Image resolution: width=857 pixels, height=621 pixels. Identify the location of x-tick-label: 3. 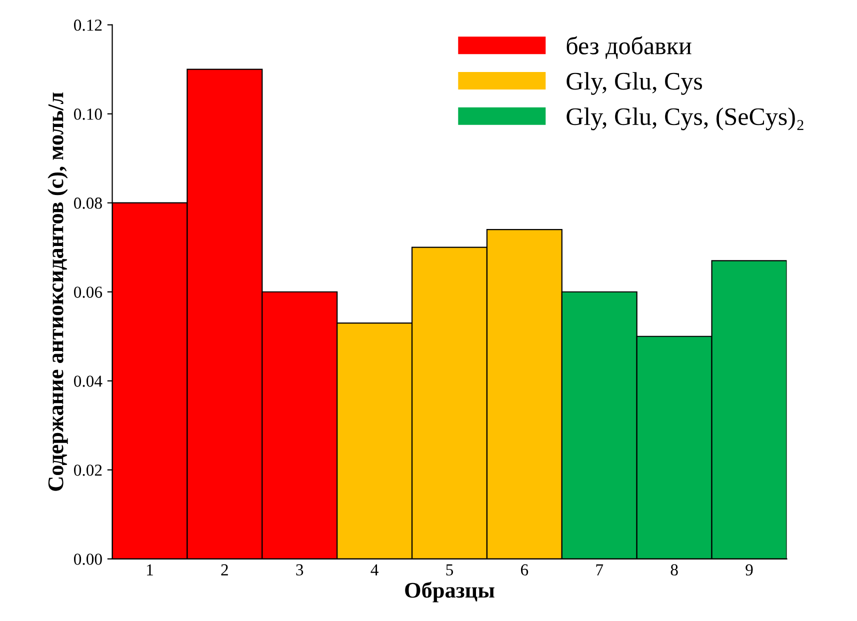
(300, 570).